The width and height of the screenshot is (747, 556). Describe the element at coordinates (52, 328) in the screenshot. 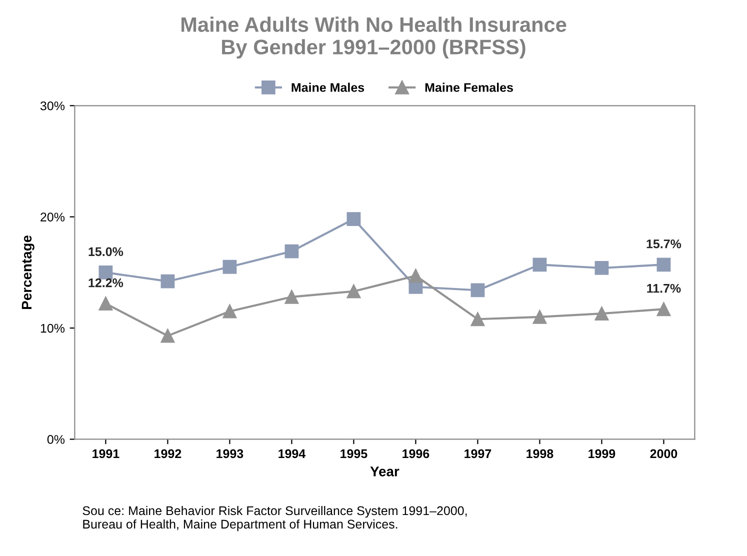

I see `y-tick-label: 10%` at that location.